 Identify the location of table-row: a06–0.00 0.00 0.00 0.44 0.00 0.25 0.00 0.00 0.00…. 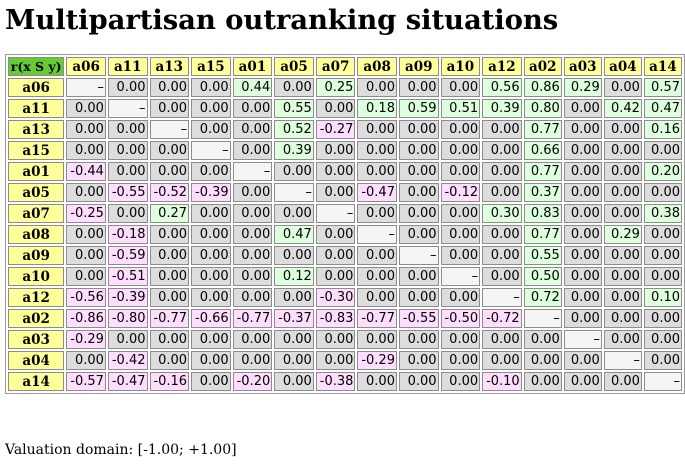
(345, 87).